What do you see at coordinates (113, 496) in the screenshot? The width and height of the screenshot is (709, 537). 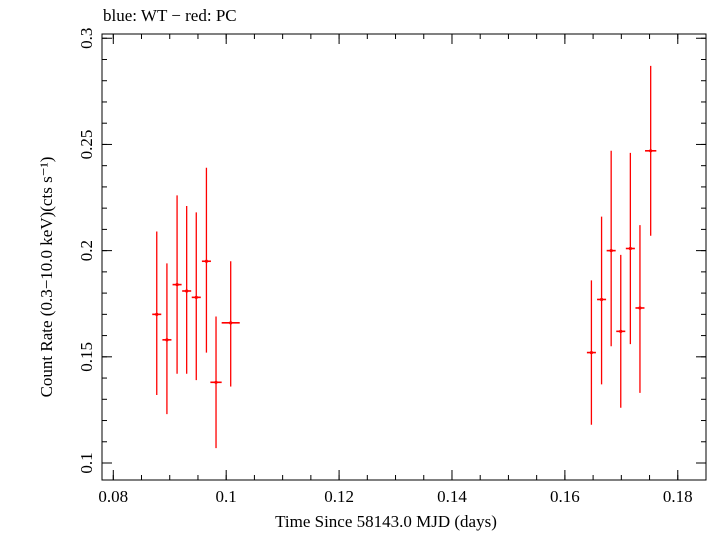 I see `x-tick-label: 0.08` at bounding box center [113, 496].